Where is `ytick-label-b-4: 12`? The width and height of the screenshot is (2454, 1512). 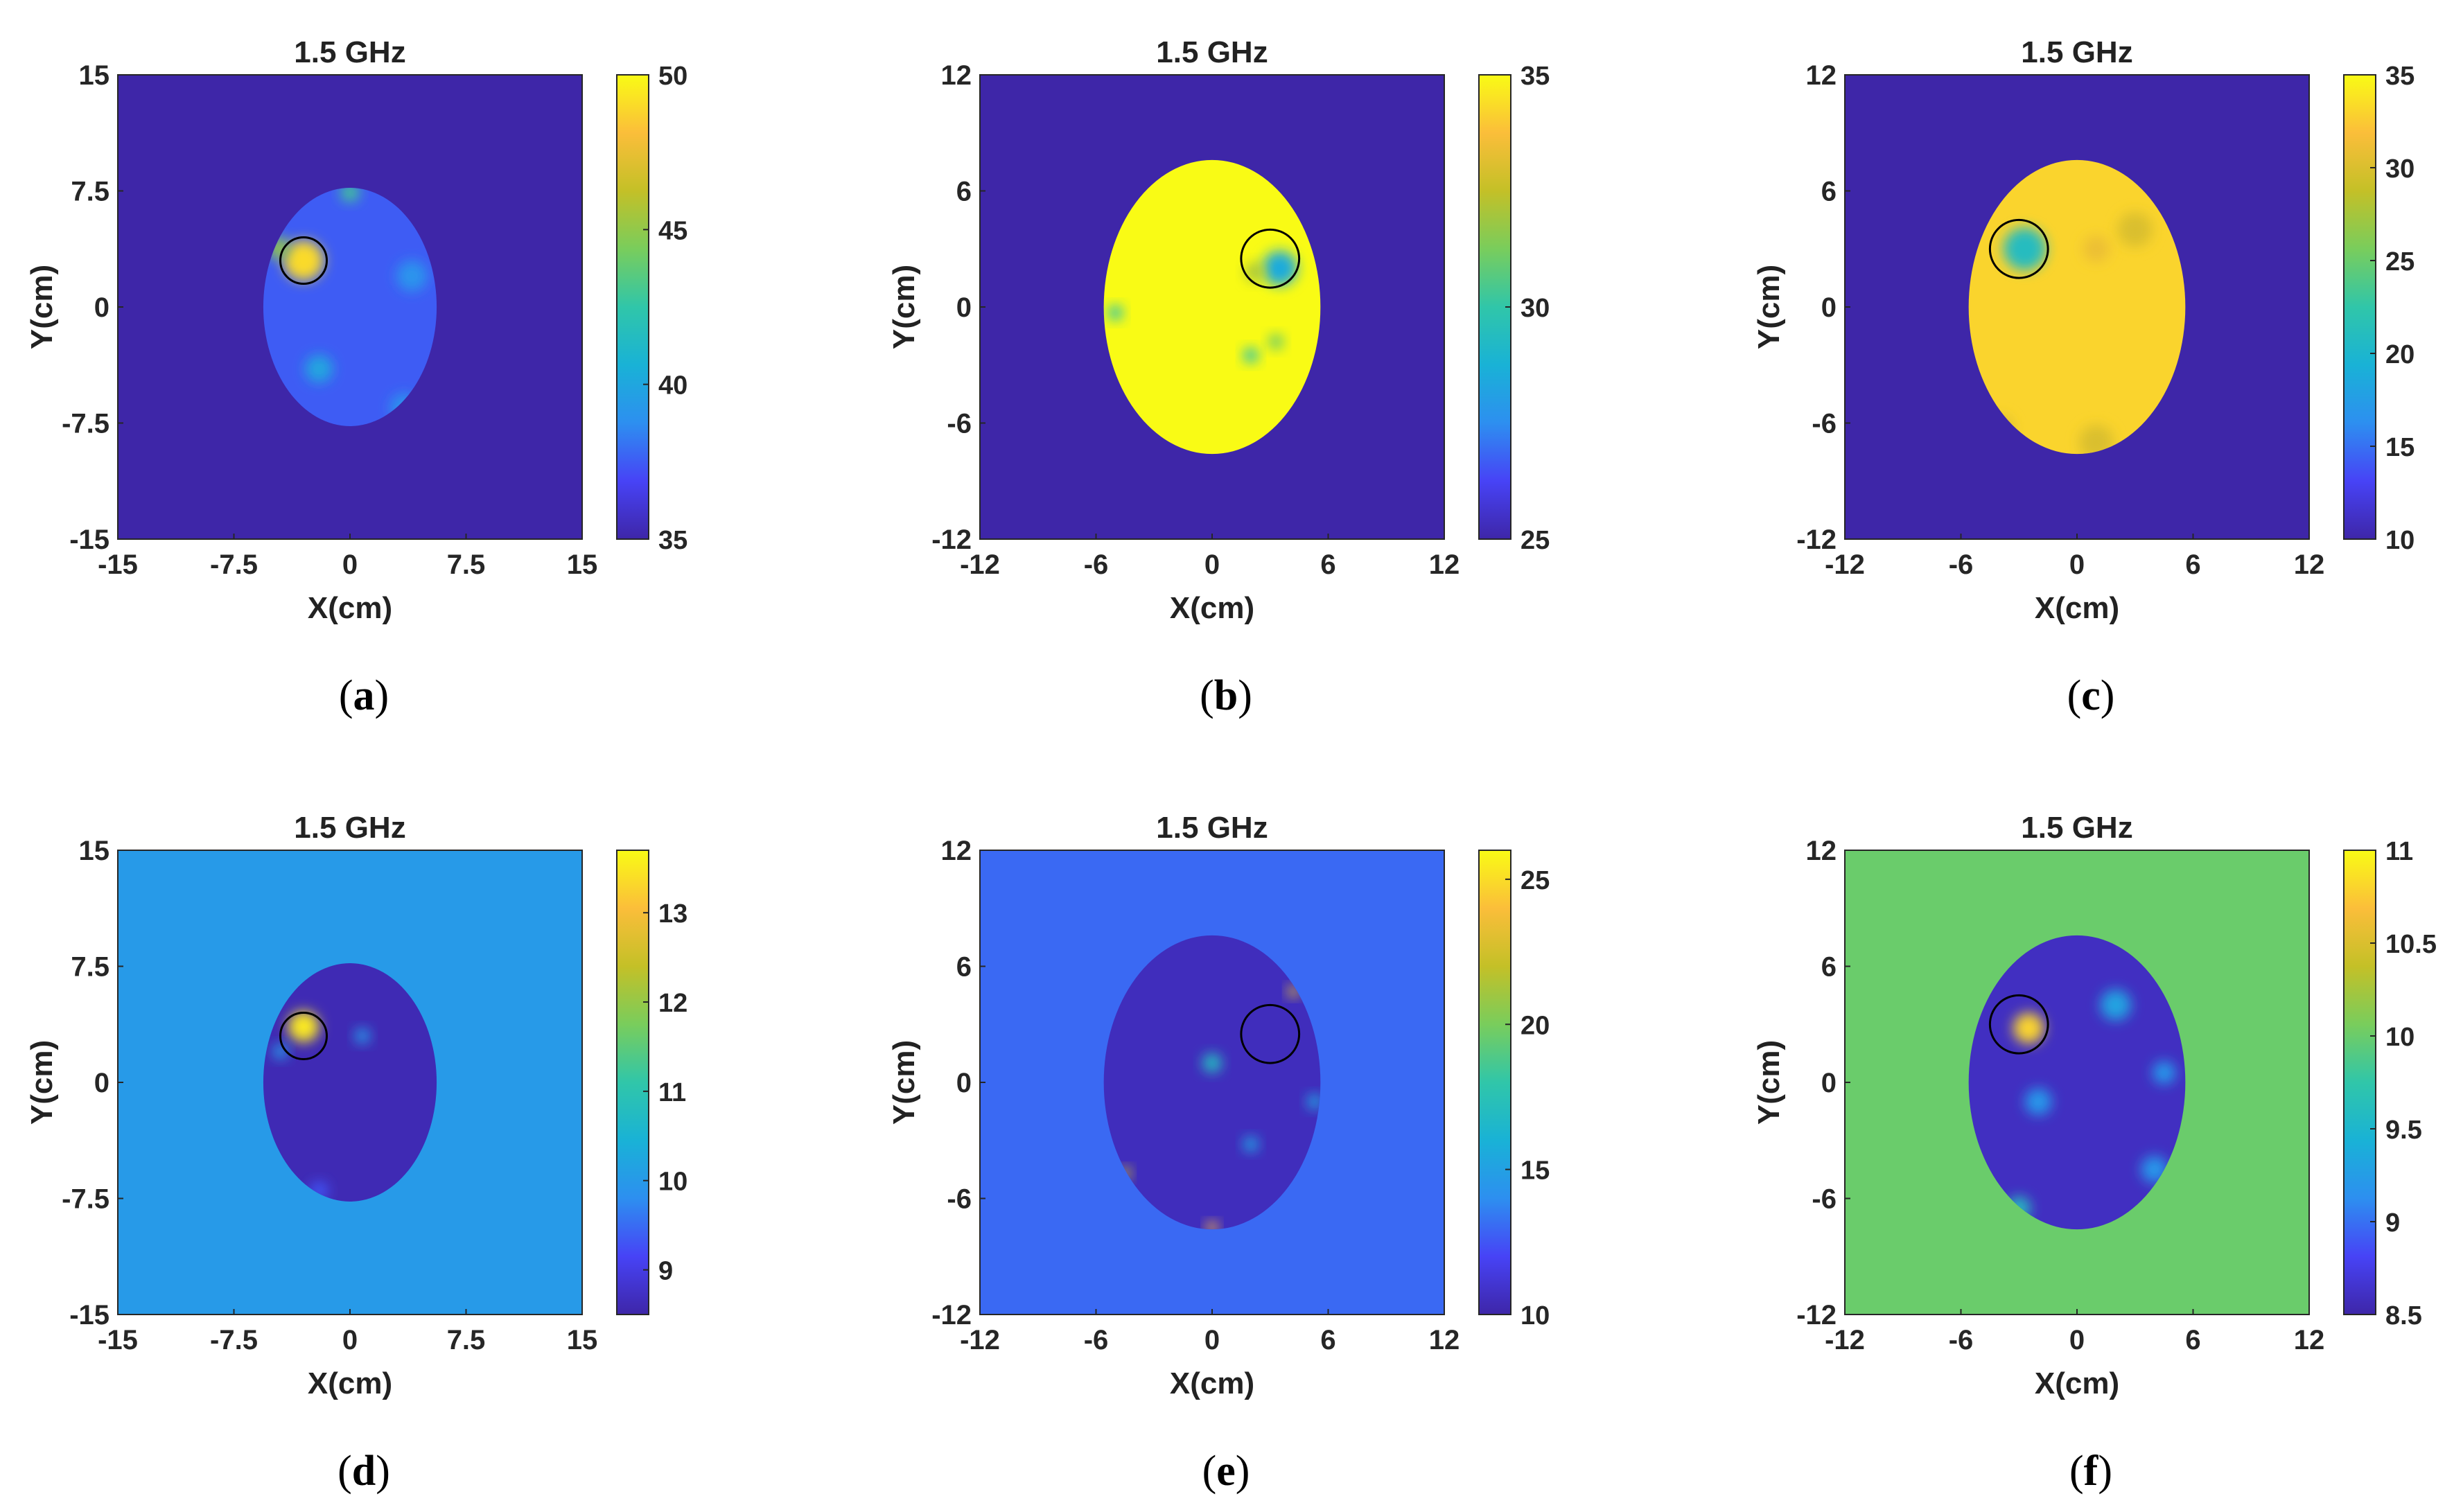
ytick-label-b-4: 12 is located at coordinates (956, 75).